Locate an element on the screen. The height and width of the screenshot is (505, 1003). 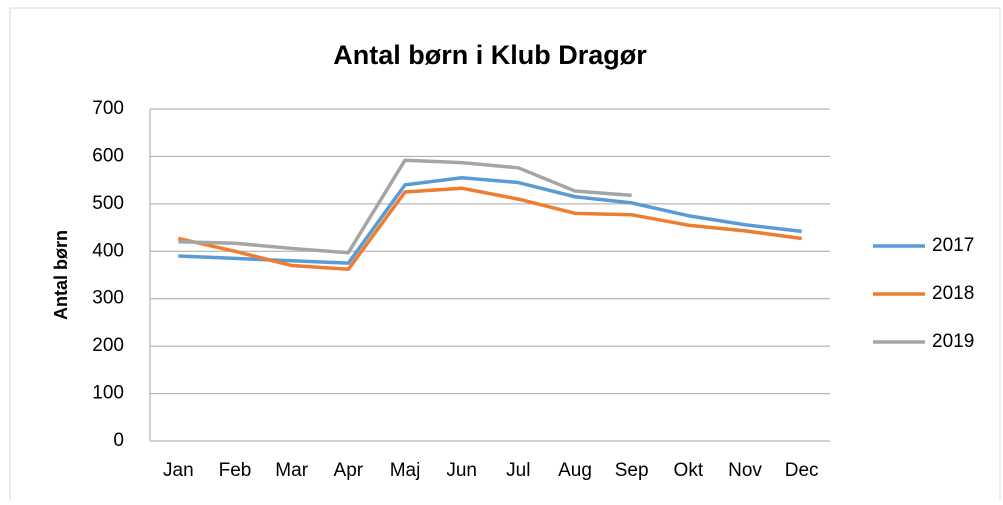
legend-label: 2019 is located at coordinates (953, 341).